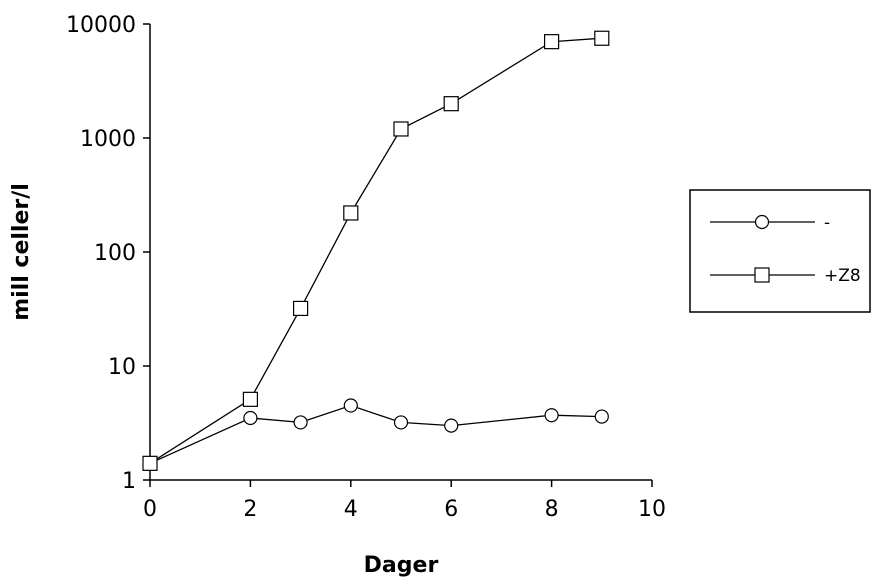 The height and width of the screenshot is (586, 871). What do you see at coordinates (762, 275) in the screenshot?
I see `legend-marker-square` at bounding box center [762, 275].